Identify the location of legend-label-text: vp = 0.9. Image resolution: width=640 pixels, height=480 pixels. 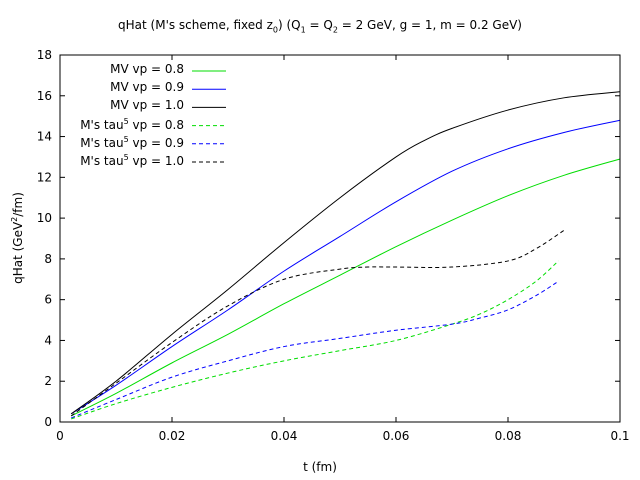
(156, 142).